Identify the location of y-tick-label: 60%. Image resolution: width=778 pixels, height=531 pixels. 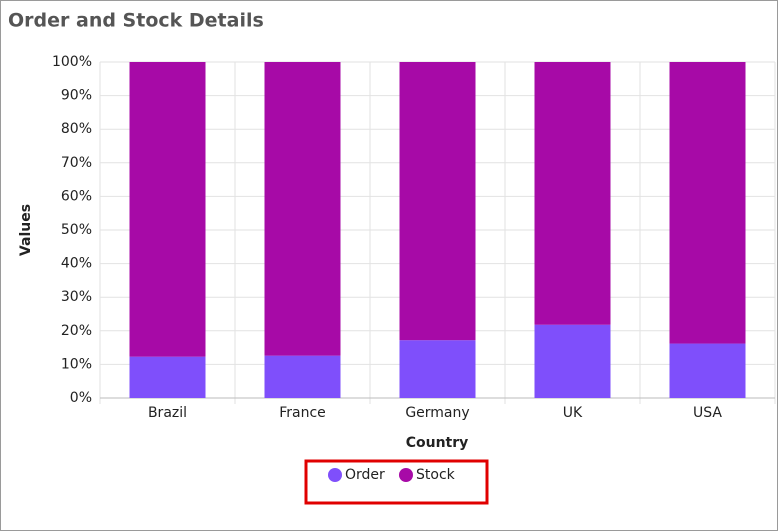
(76, 196).